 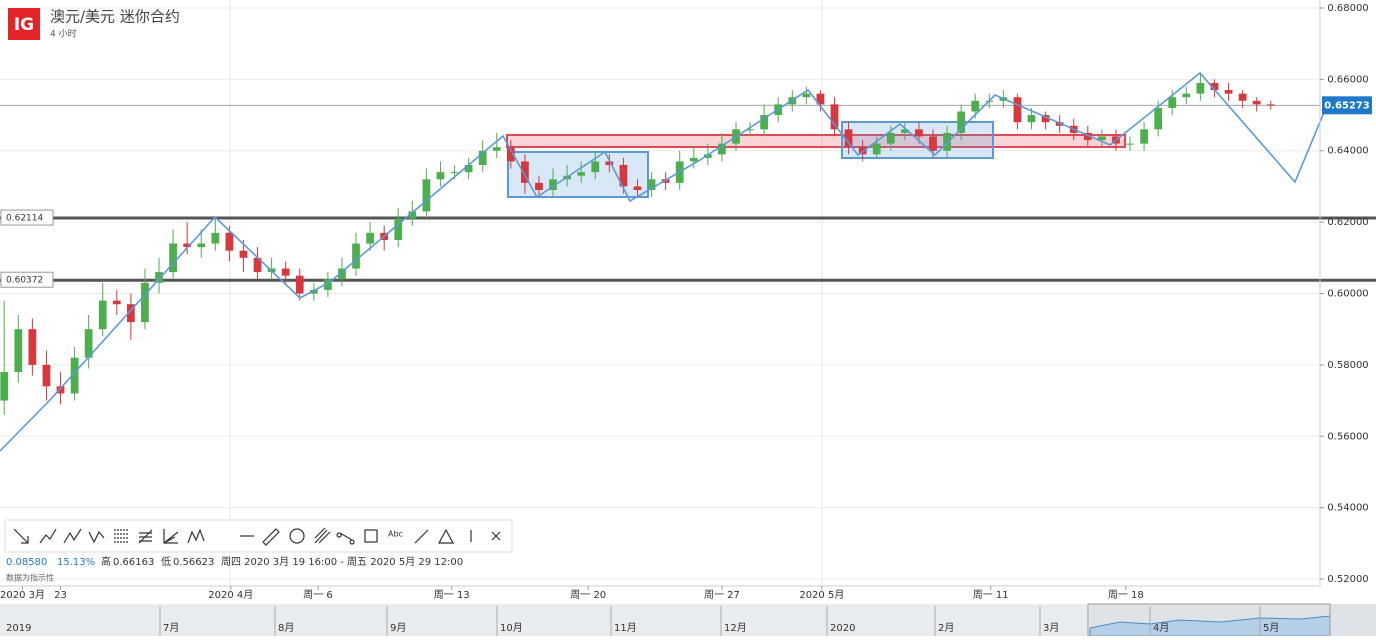 I want to click on navigator-outside, so click(x=545, y=620).